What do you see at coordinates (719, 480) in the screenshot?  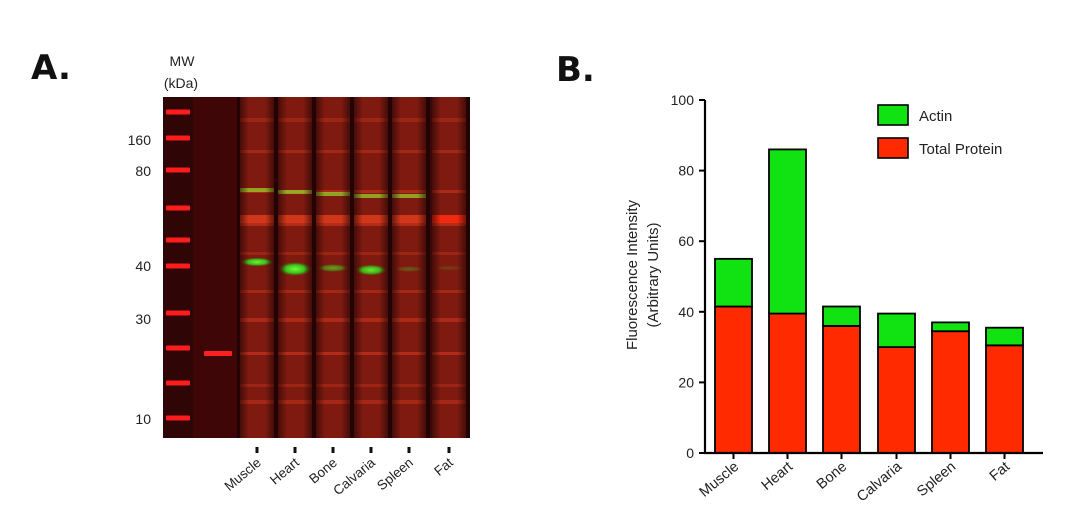 I see `x-tick-label: Muscle` at bounding box center [719, 480].